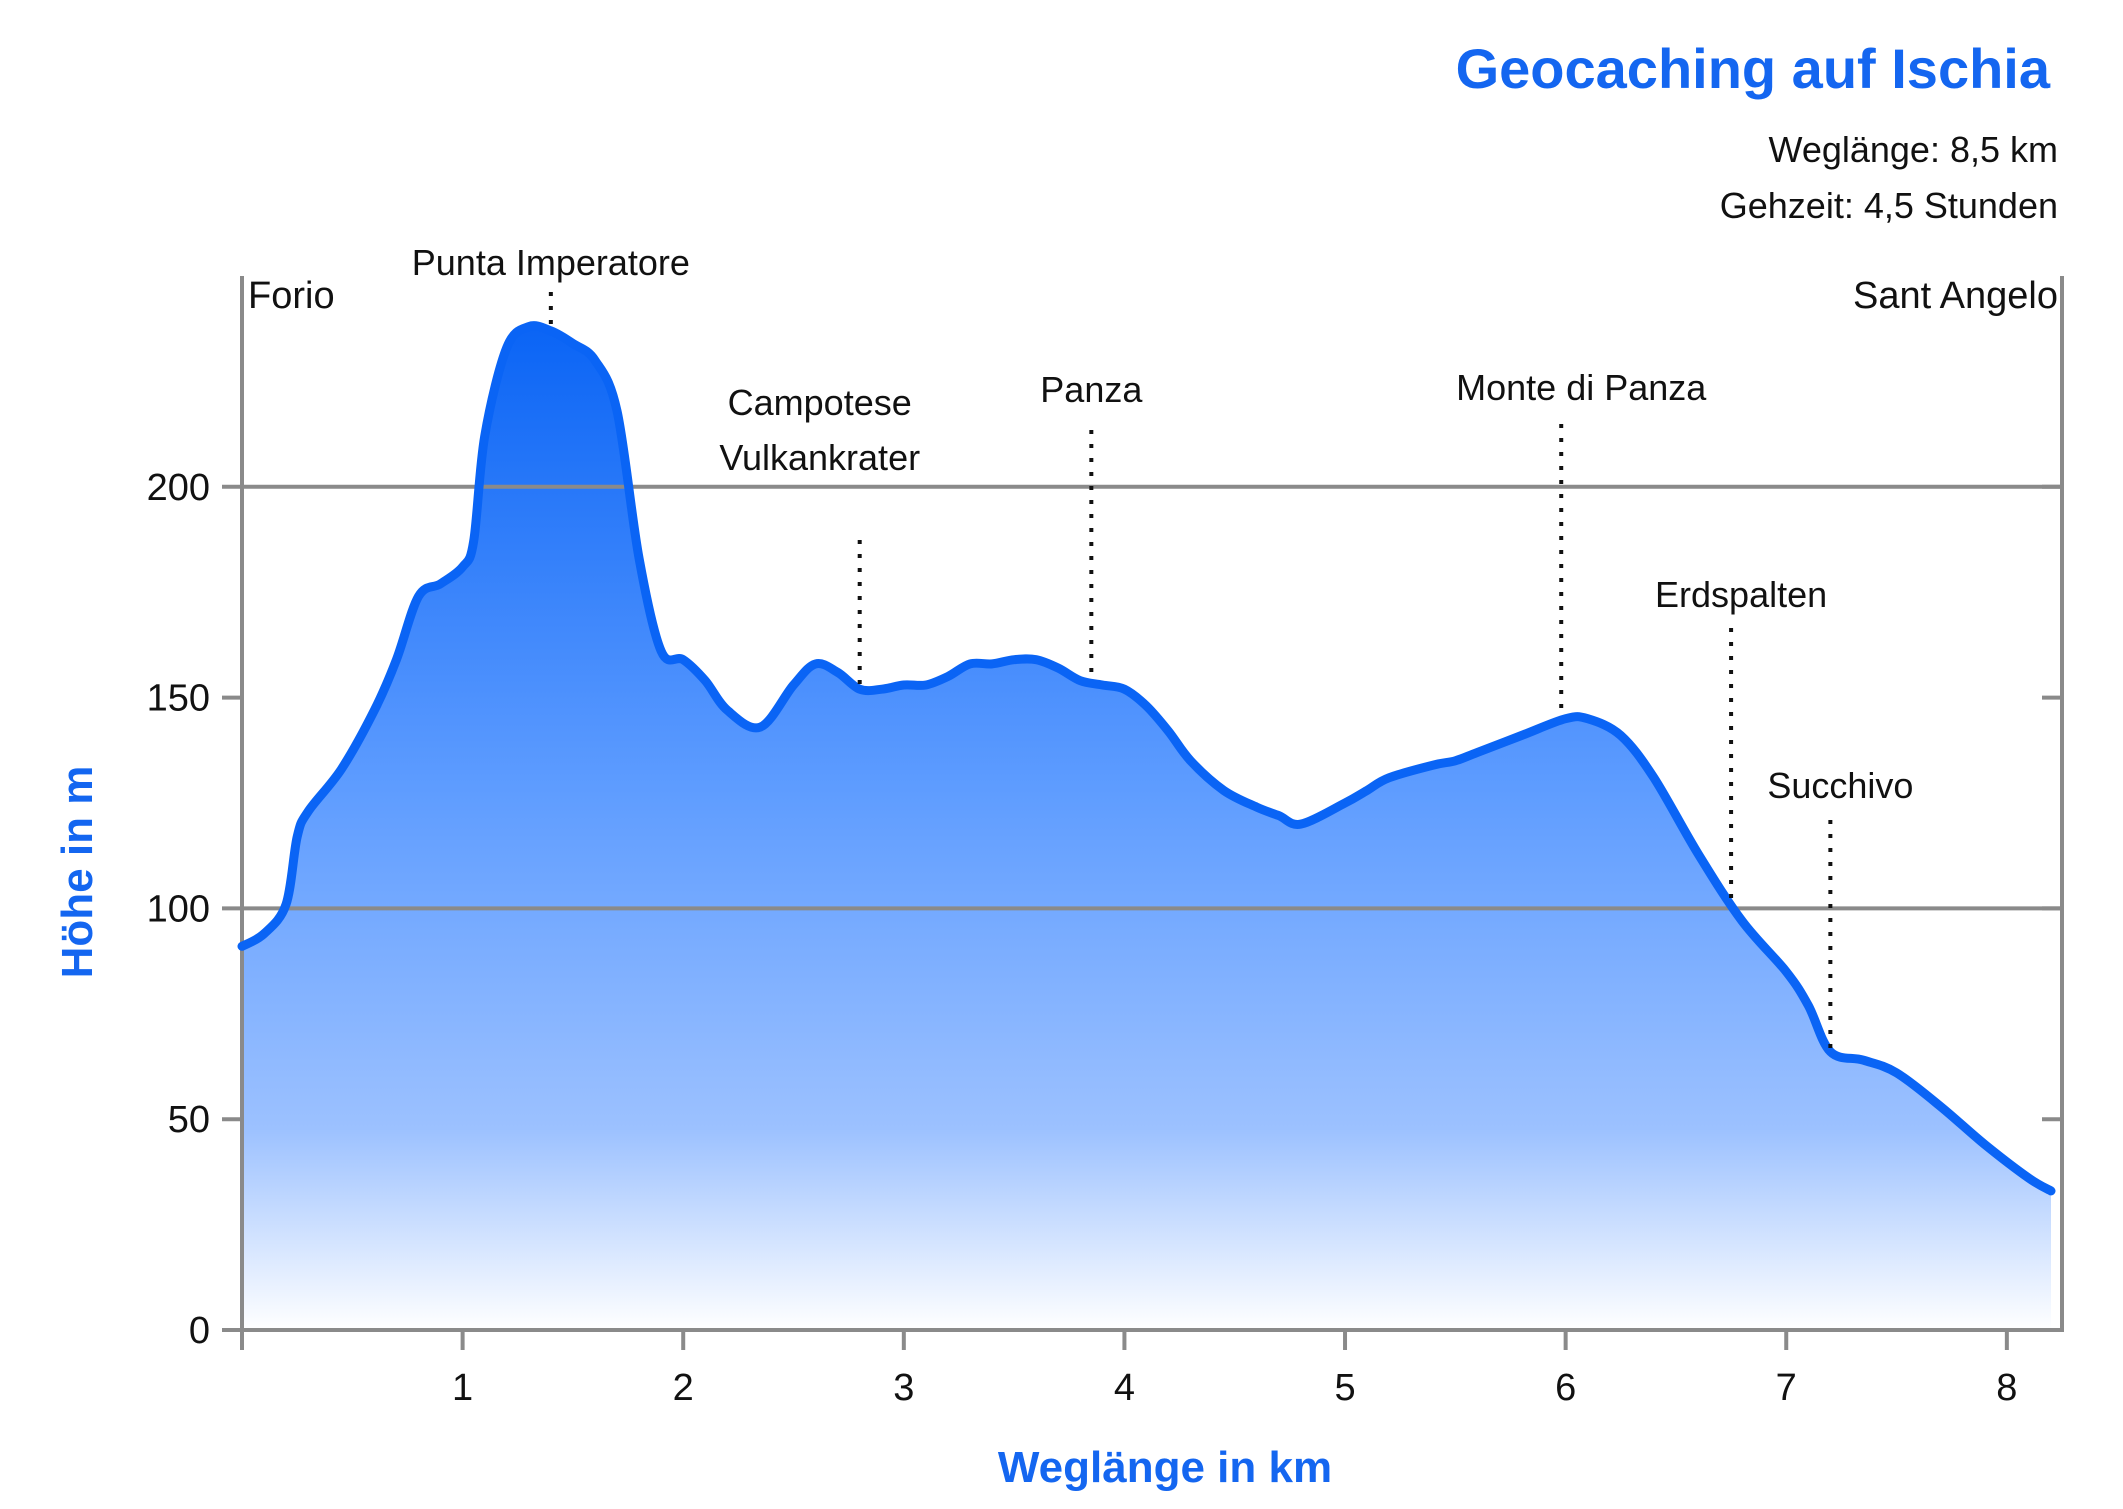  I want to click on end-label: Sant Angelo, so click(1955, 296).